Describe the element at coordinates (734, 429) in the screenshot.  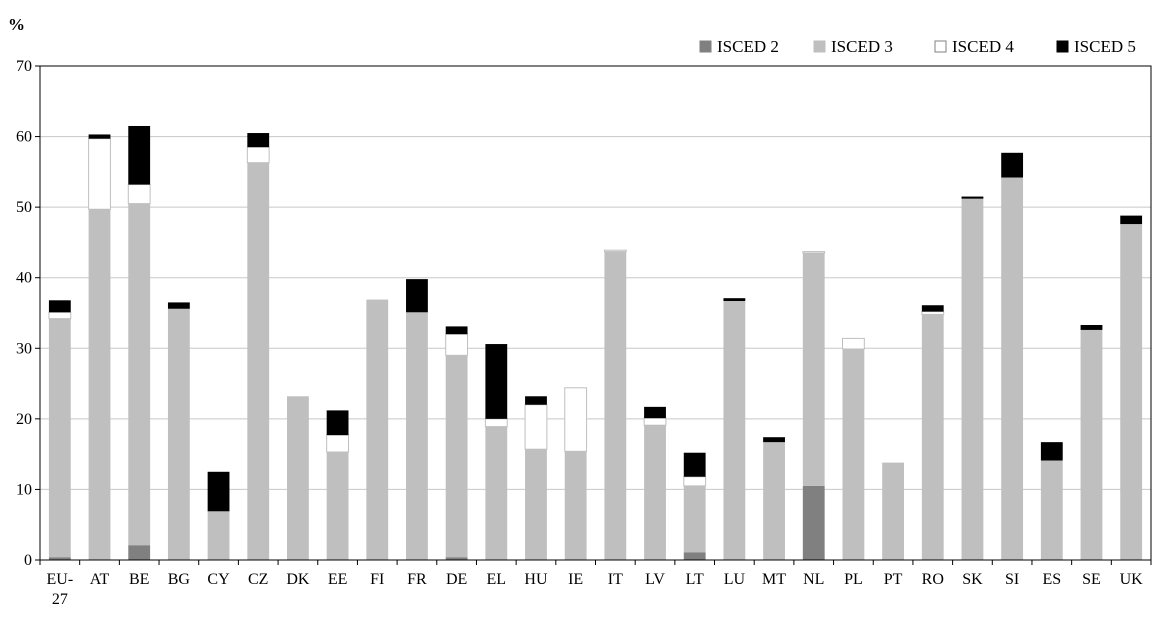
I see `bar-stack-lu` at that location.